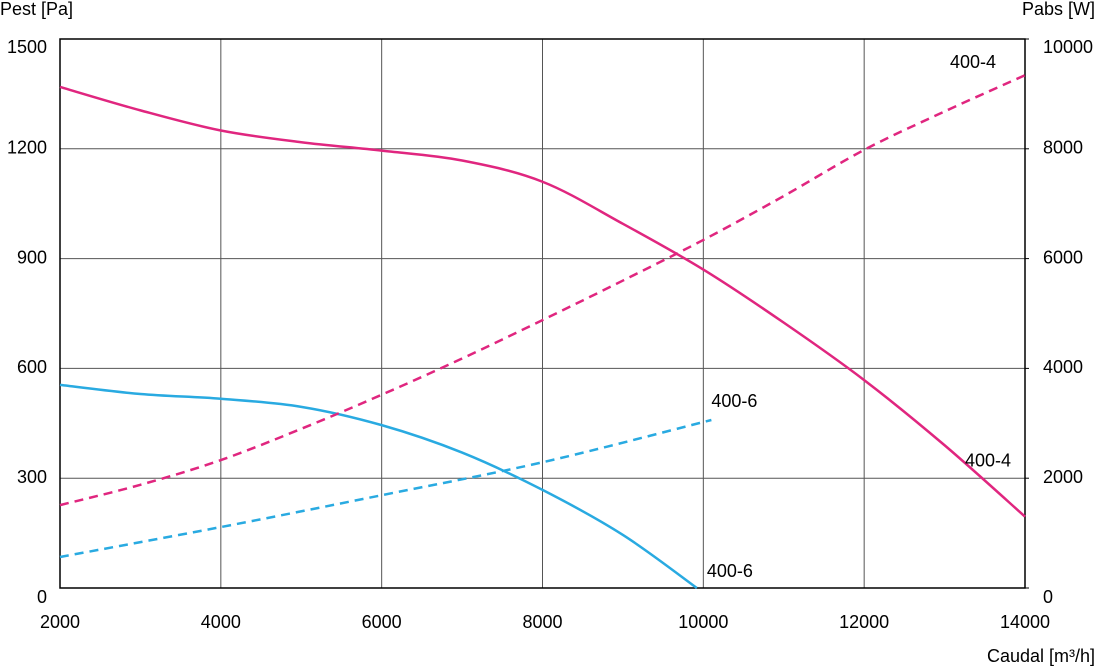 This screenshot has height=667, width=1103. What do you see at coordinates (42, 597) in the screenshot?
I see `y-tick-label: 0` at bounding box center [42, 597].